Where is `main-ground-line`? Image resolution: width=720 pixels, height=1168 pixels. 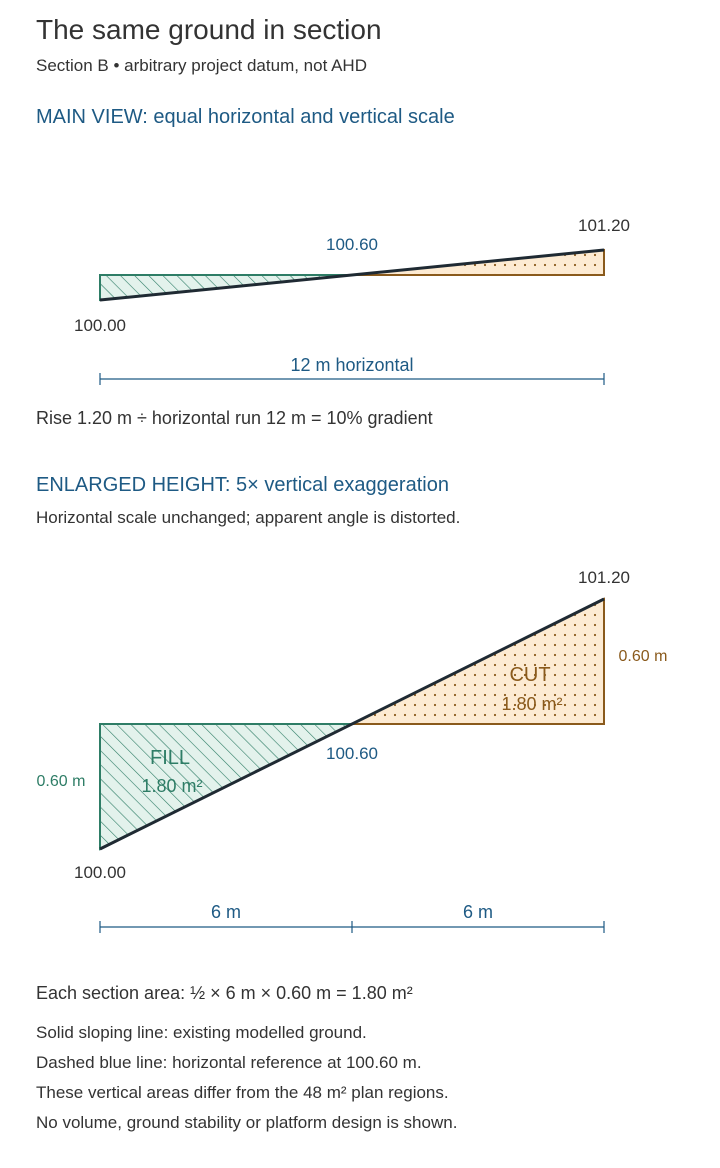 main-ground-line is located at coordinates (352, 275).